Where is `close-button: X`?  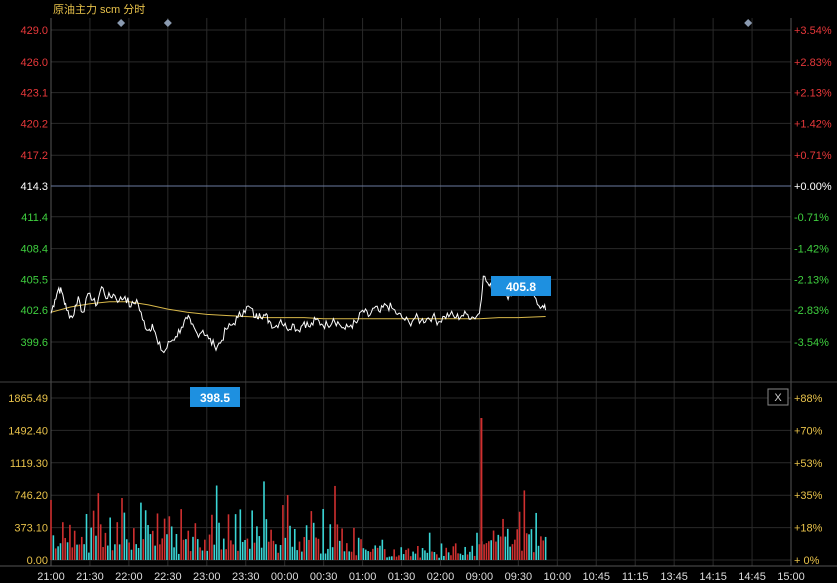
close-button: X is located at coordinates (778, 397).